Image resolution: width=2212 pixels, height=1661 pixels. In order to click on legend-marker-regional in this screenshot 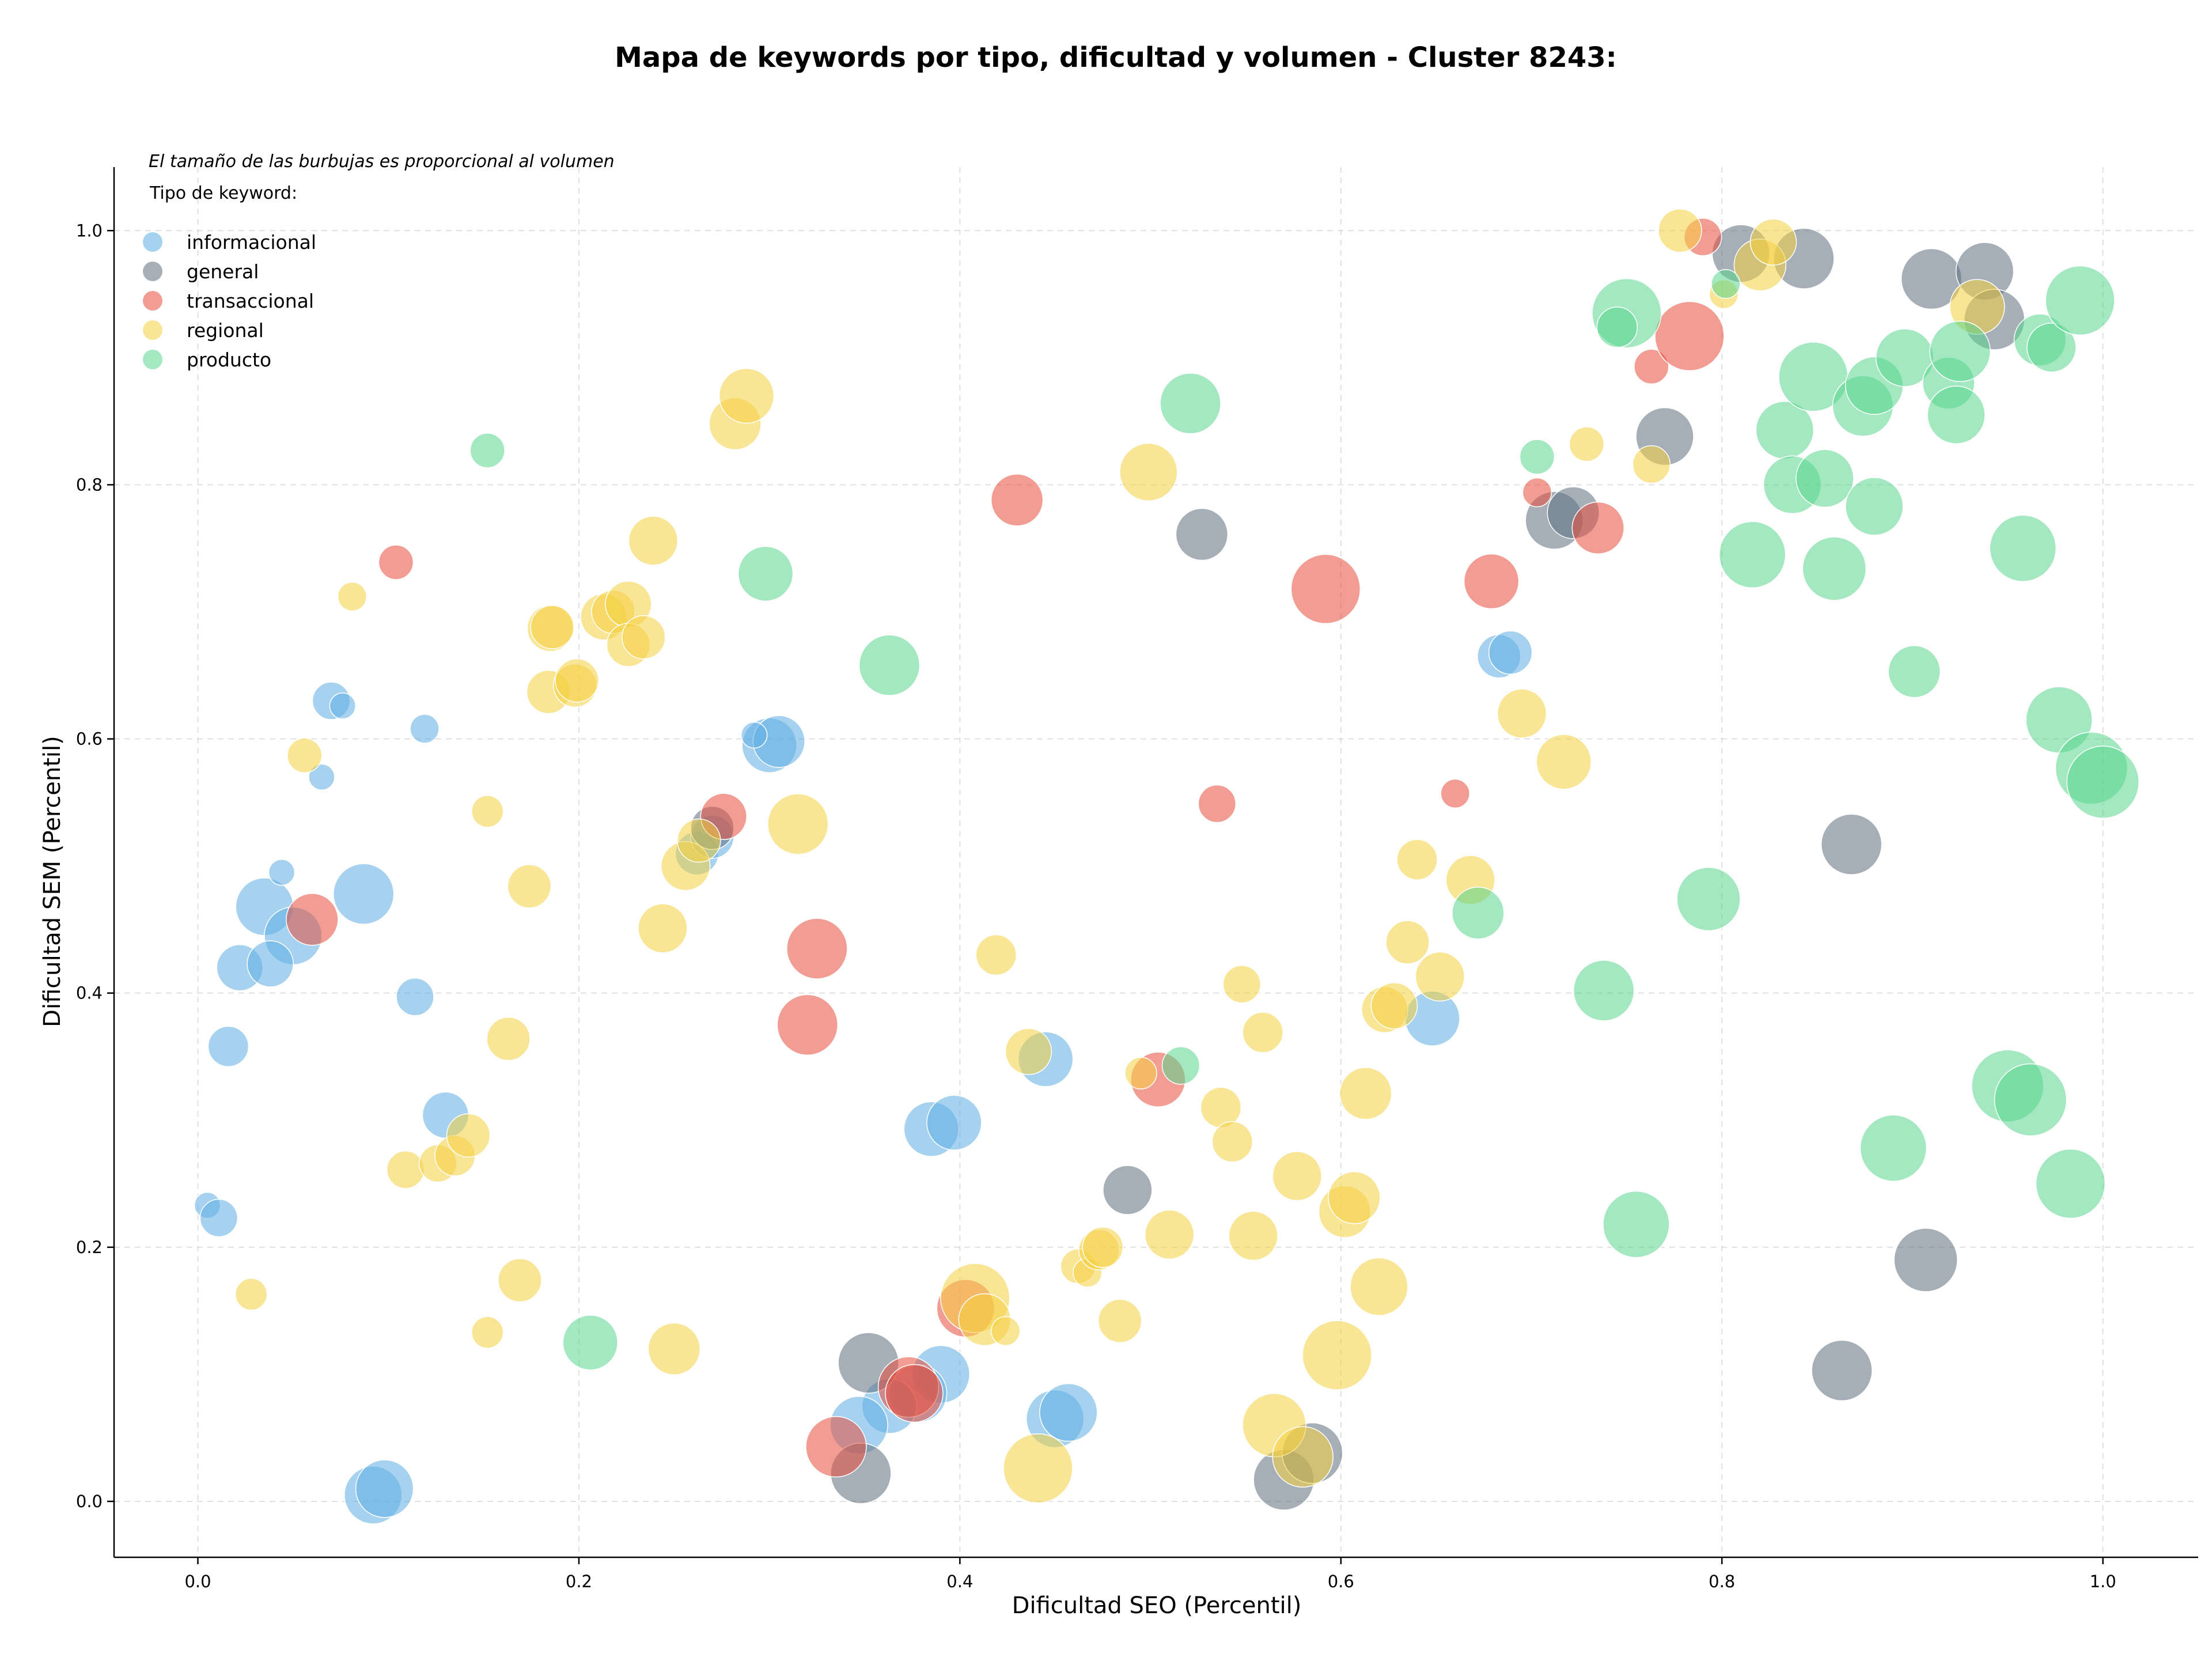, I will do `click(152, 330)`.